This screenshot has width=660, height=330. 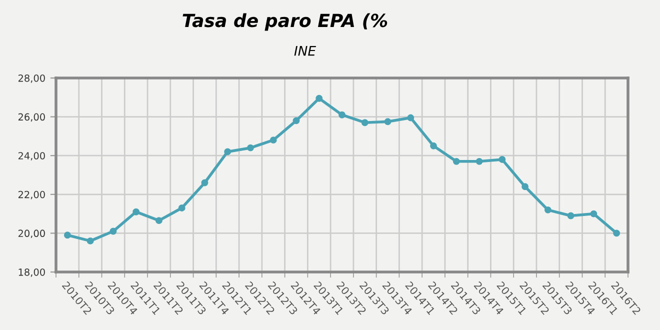 What do you see at coordinates (31, 272) in the screenshot?
I see `y-tick-label: 18,00` at bounding box center [31, 272].